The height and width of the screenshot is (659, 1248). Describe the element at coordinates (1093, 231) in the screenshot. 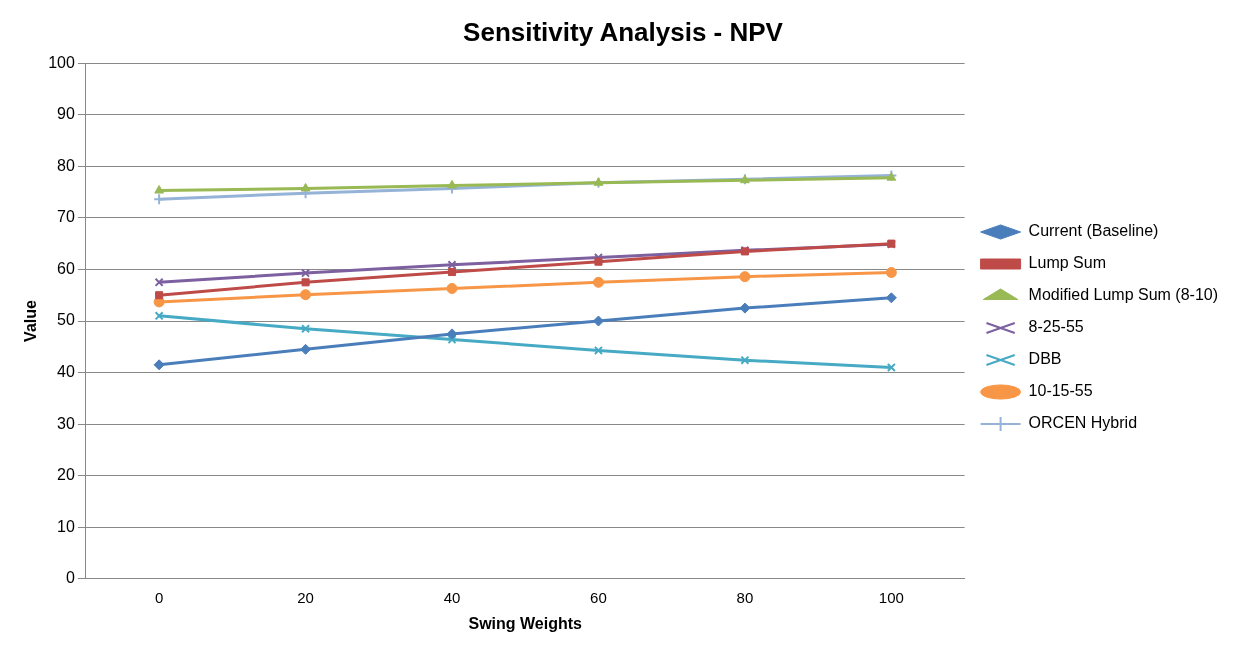

I see `legend-label: Current (Baseline)` at that location.